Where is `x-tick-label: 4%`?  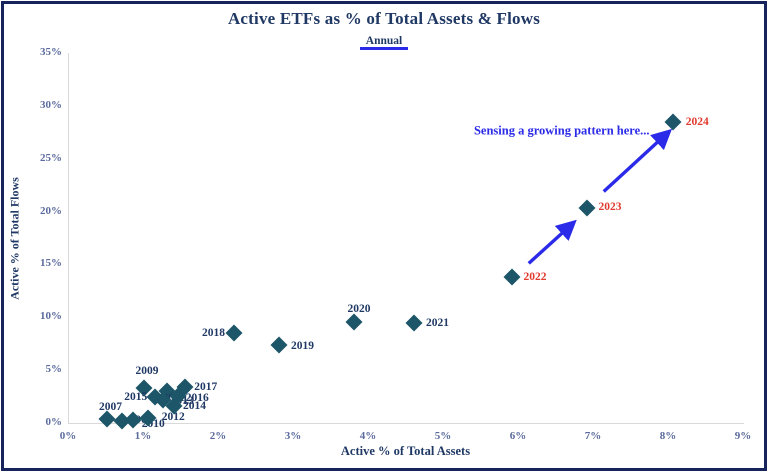 x-tick-label: 4% is located at coordinates (368, 436).